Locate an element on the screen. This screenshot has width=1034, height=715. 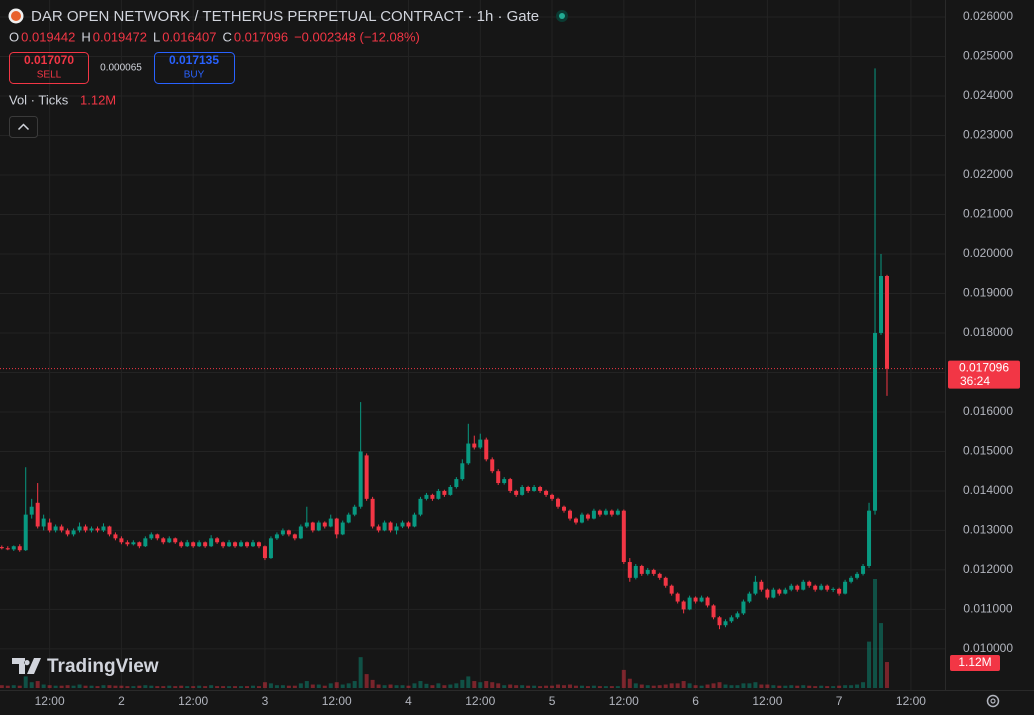
collapse-icon is located at coordinates (23, 127).